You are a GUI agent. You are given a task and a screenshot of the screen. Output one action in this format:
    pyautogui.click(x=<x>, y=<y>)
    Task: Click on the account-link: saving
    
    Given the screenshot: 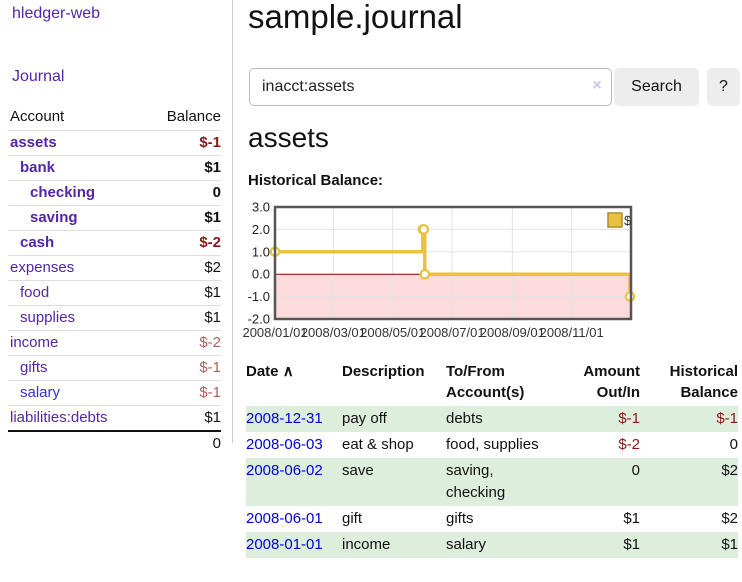 What is the action you would take?
    pyautogui.click(x=54, y=217)
    